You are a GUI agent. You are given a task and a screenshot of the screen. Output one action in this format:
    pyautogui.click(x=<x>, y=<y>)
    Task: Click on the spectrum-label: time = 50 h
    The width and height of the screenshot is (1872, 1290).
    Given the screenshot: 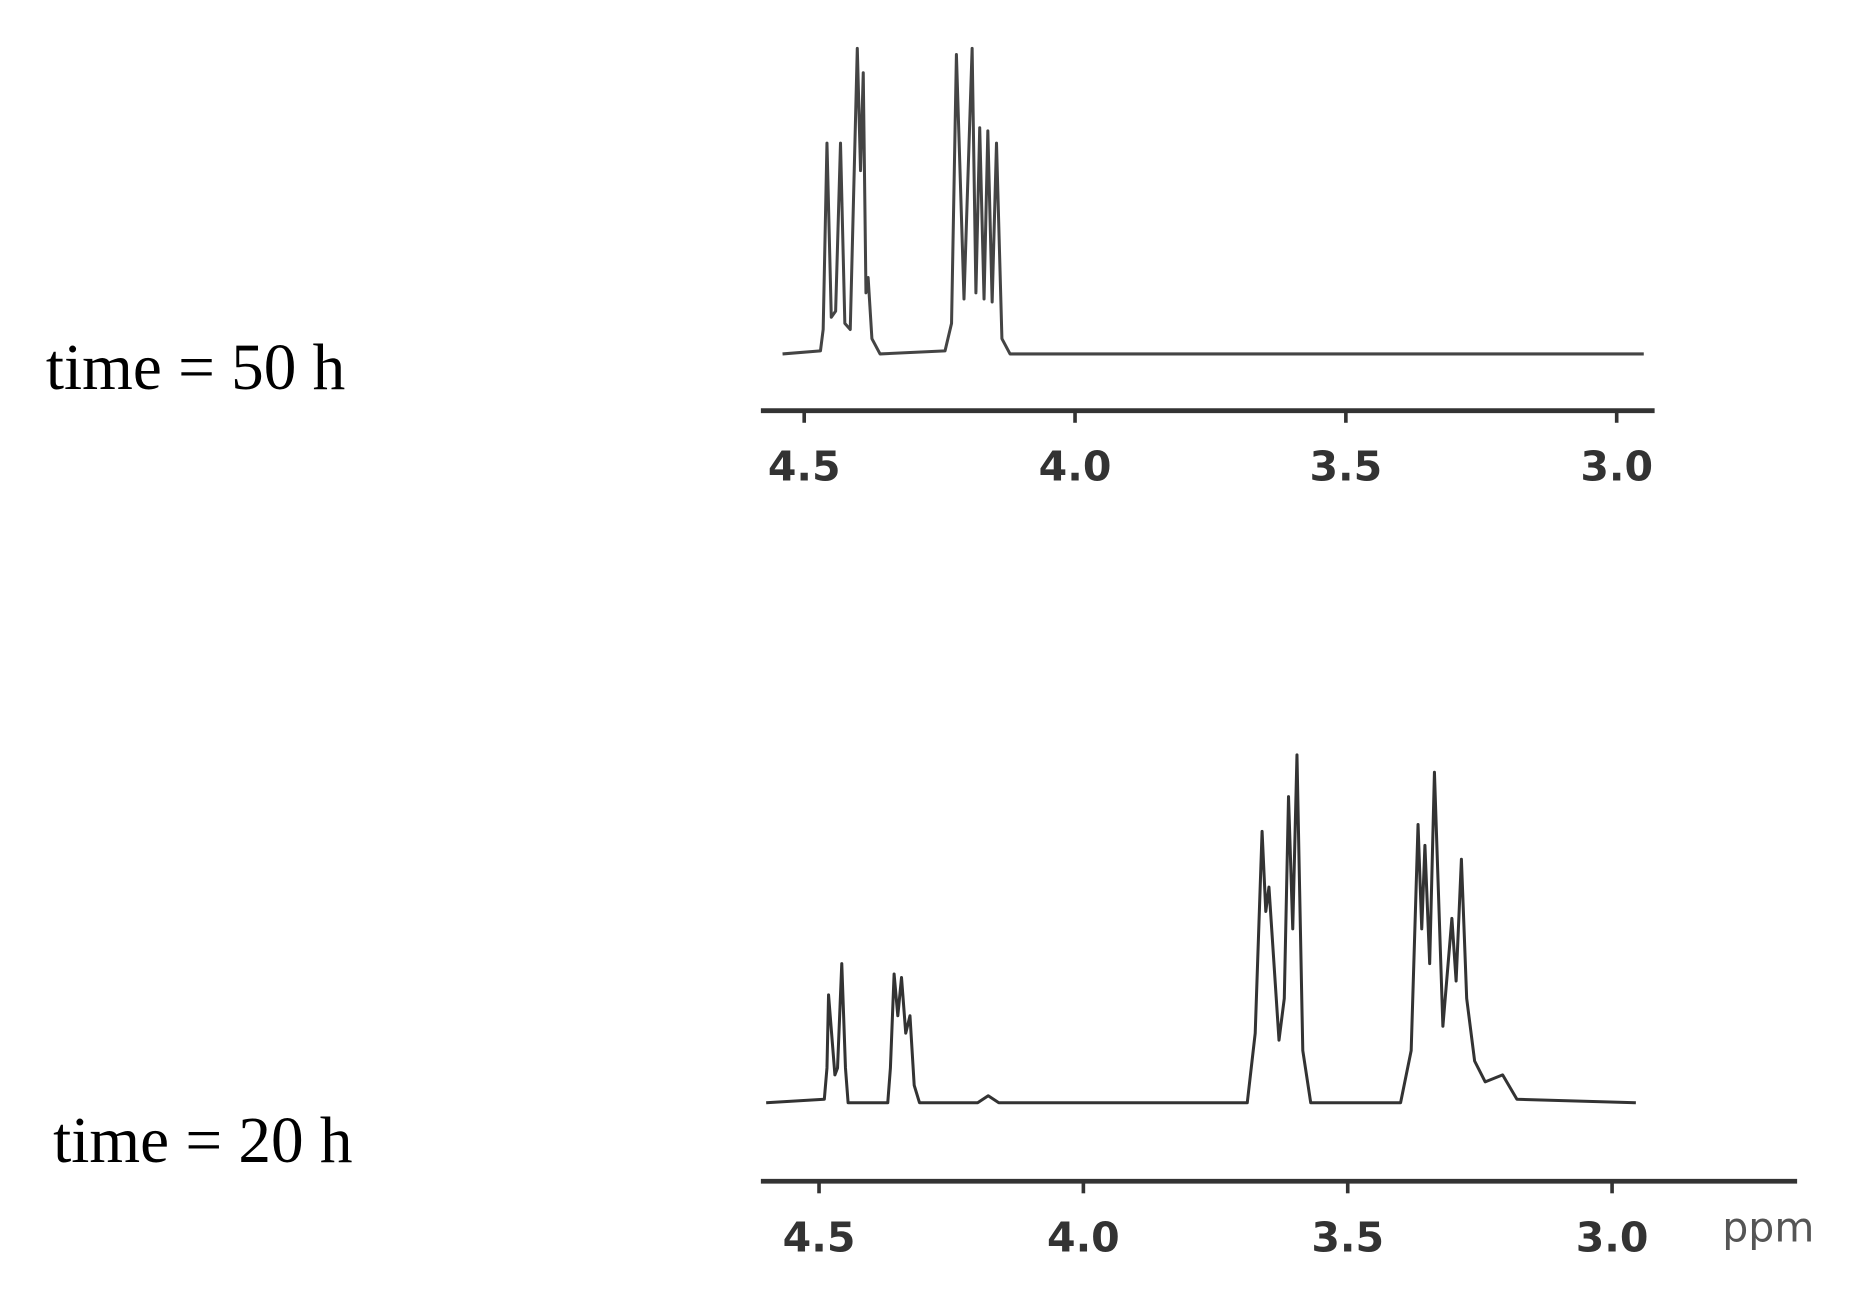 What is the action you would take?
    pyautogui.click(x=195, y=368)
    